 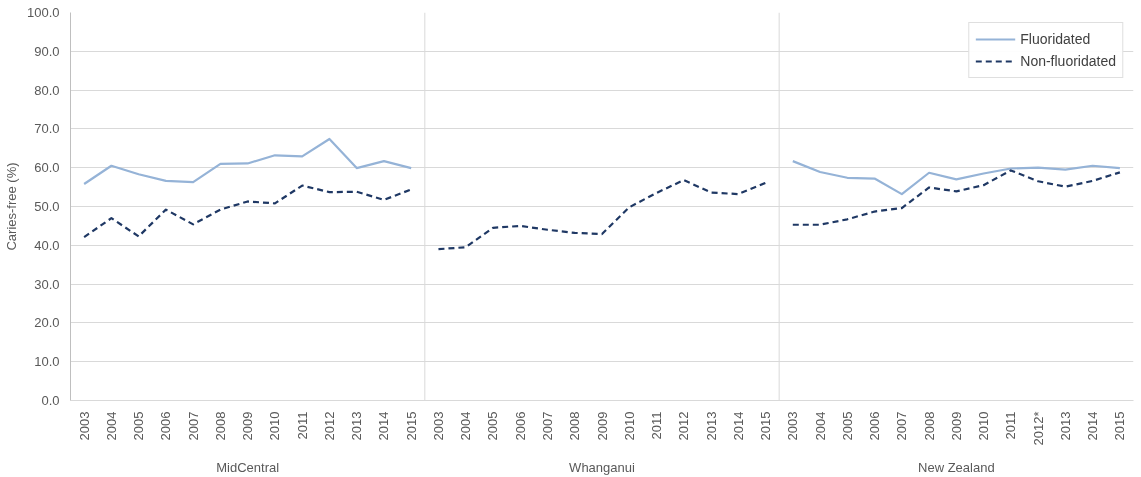 I want to click on legend-label: Non-fluoridated, so click(x=1068, y=61).